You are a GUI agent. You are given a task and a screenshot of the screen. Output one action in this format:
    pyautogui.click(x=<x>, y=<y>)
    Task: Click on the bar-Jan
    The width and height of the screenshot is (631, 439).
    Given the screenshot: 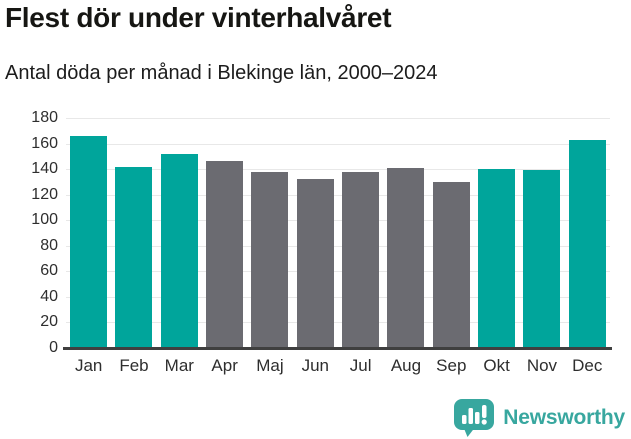 What is the action you would take?
    pyautogui.click(x=89, y=241)
    